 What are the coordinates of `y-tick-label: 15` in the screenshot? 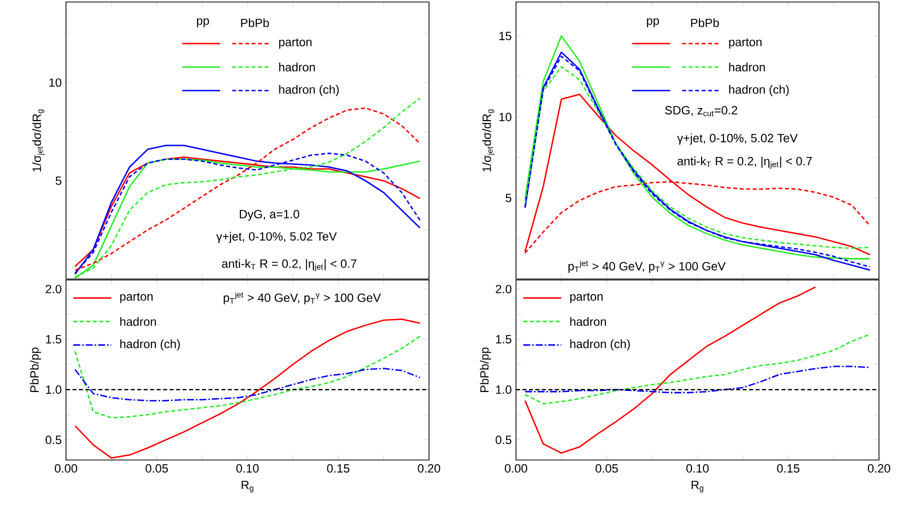 It's located at (505, 36).